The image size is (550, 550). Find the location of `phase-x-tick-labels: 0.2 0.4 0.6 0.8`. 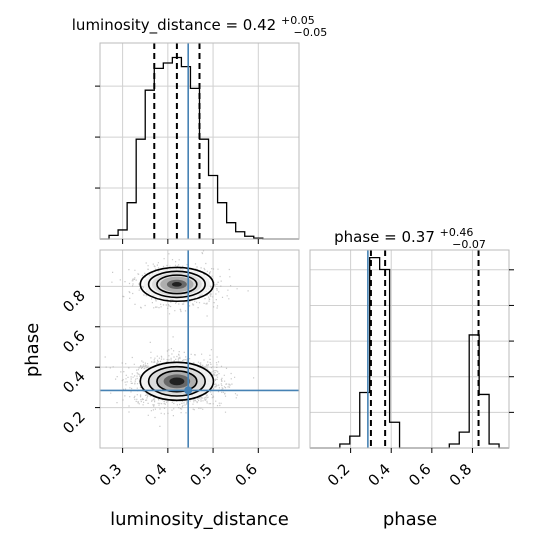

phase-x-tick-labels: 0.2 0.4 0.6 0.8 is located at coordinates (399, 469).